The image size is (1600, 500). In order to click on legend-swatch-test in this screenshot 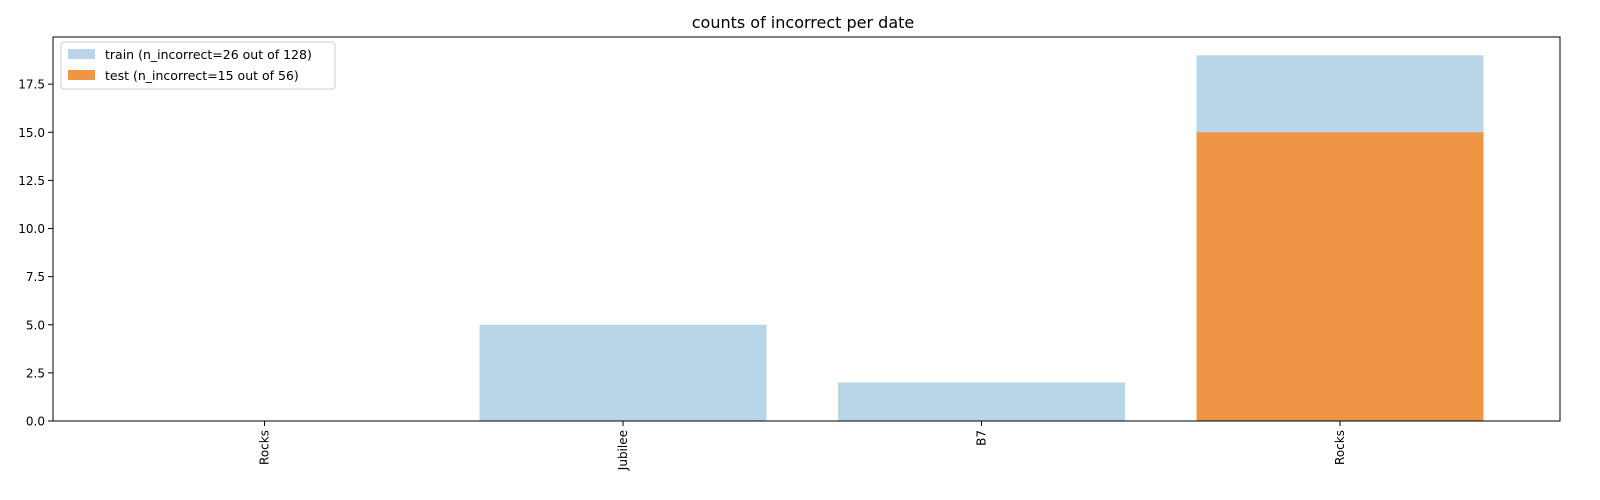, I will do `click(81, 75)`.